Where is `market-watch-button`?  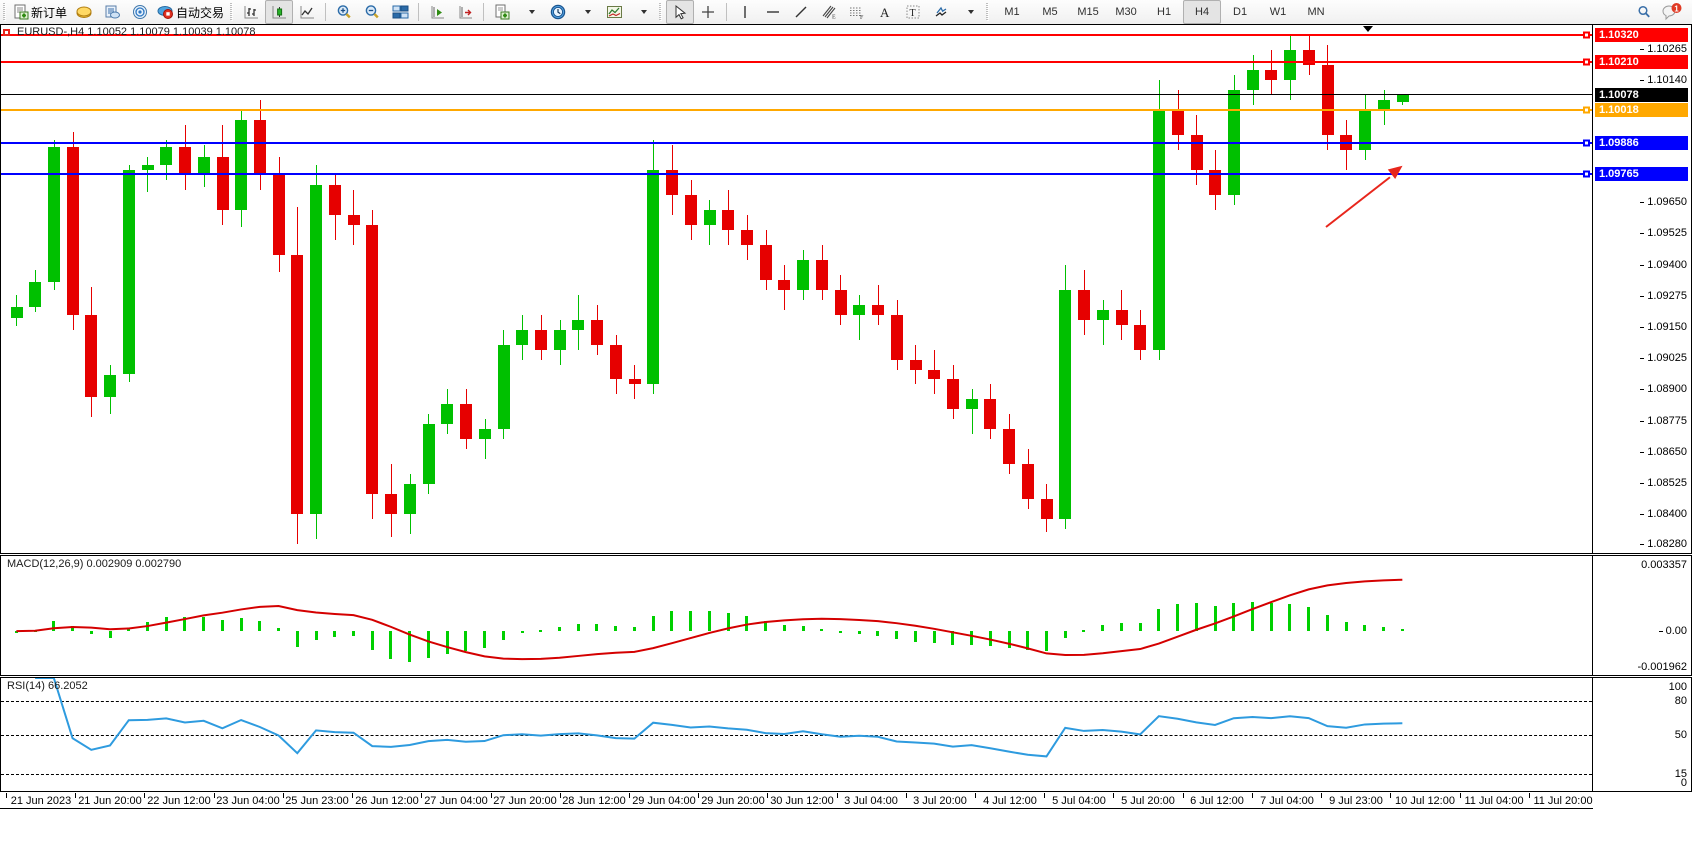
market-watch-button is located at coordinates (112, 12).